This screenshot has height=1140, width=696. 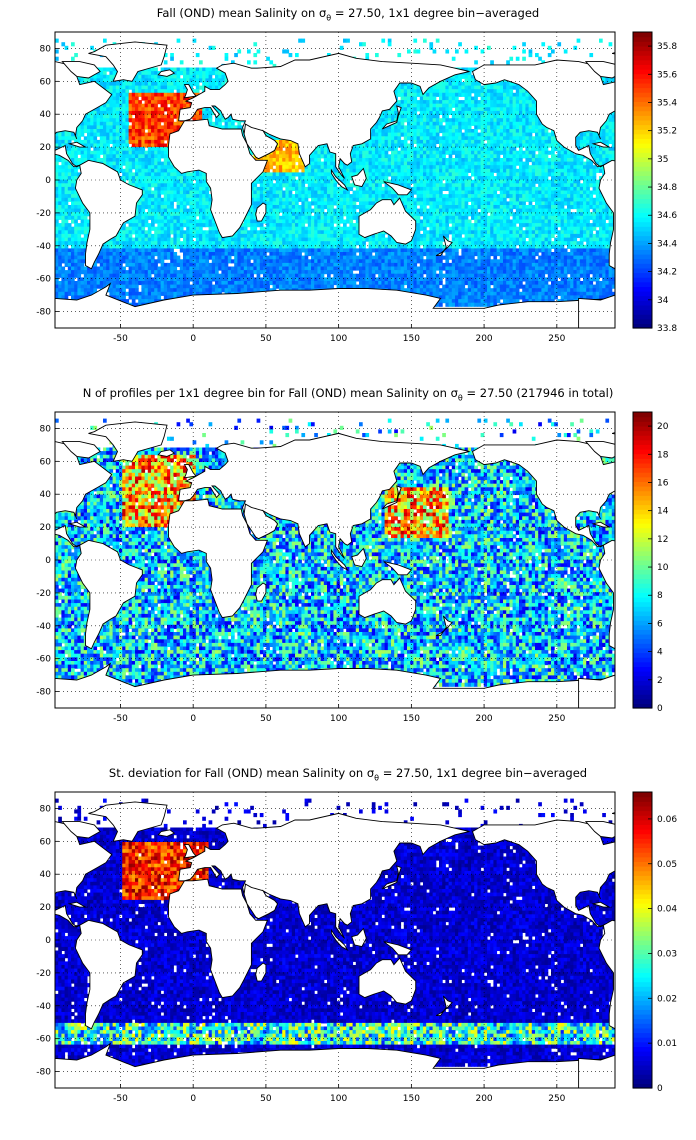 I want to click on colorbar-tick-label: 8, so click(x=660, y=596).